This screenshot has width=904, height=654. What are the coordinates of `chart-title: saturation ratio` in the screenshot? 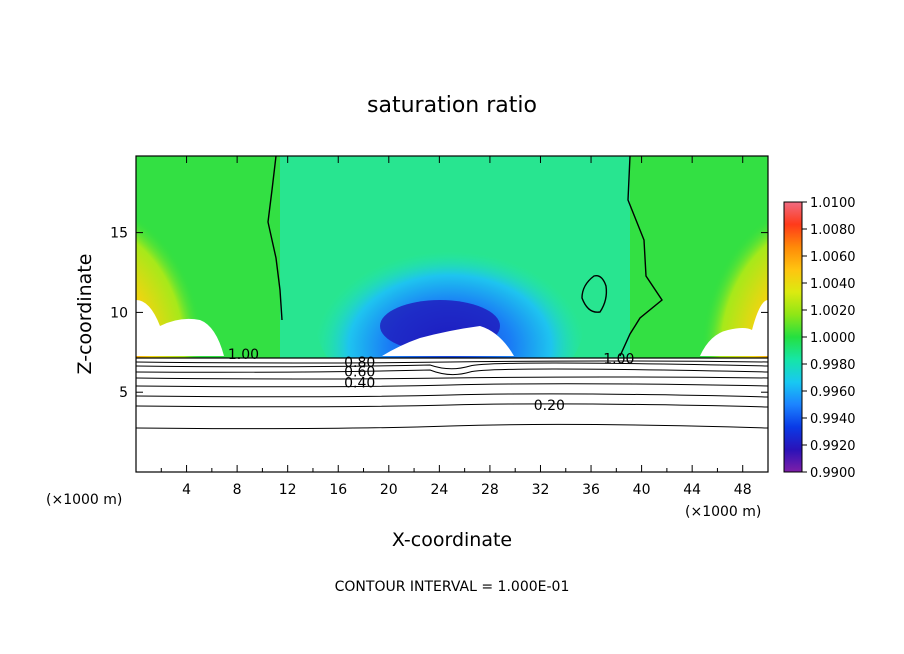 It's located at (452, 105).